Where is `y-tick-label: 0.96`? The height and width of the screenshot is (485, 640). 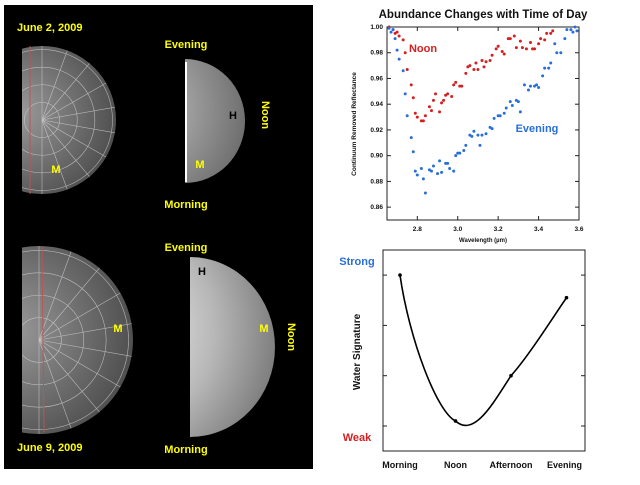
y-tick-label: 0.96 is located at coordinates (376, 78).